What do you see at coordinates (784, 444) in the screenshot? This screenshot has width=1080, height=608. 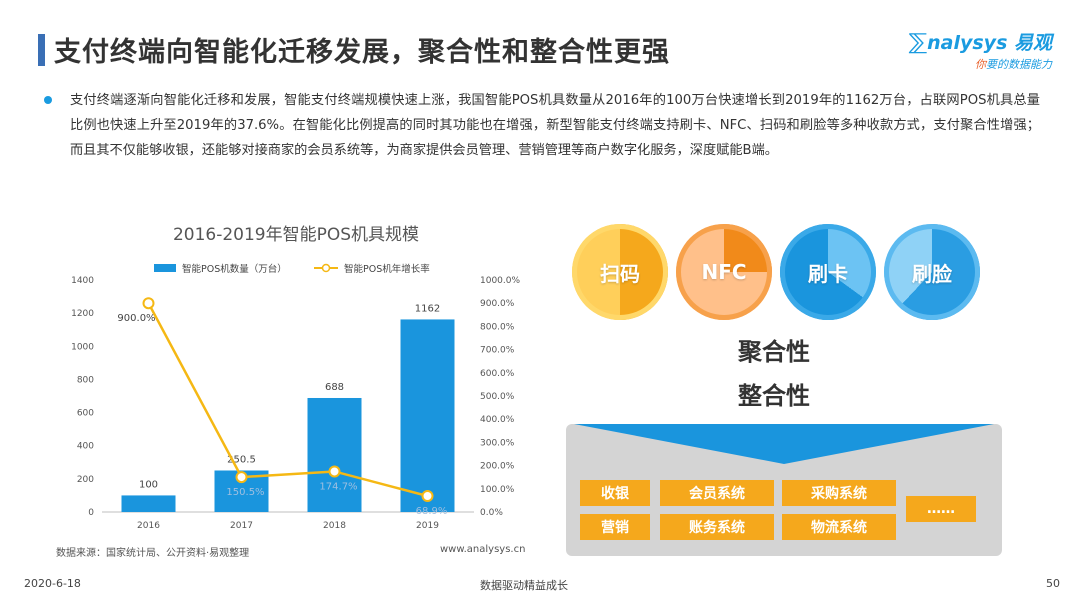 I see `funnel-arrow` at bounding box center [784, 444].